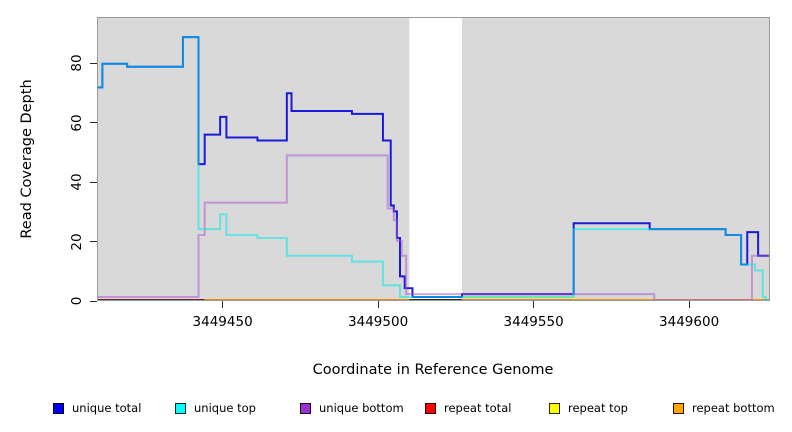  Describe the element at coordinates (77, 301) in the screenshot. I see `y-tick-label: 0` at that location.